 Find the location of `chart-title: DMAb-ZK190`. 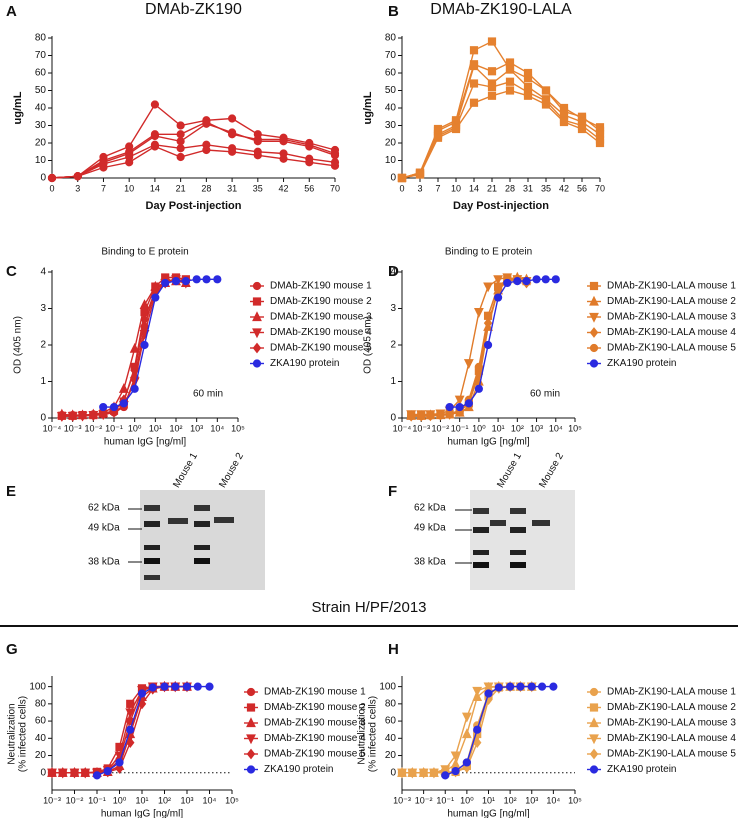

chart-title: DMAb-ZK190 is located at coordinates (193, 9).